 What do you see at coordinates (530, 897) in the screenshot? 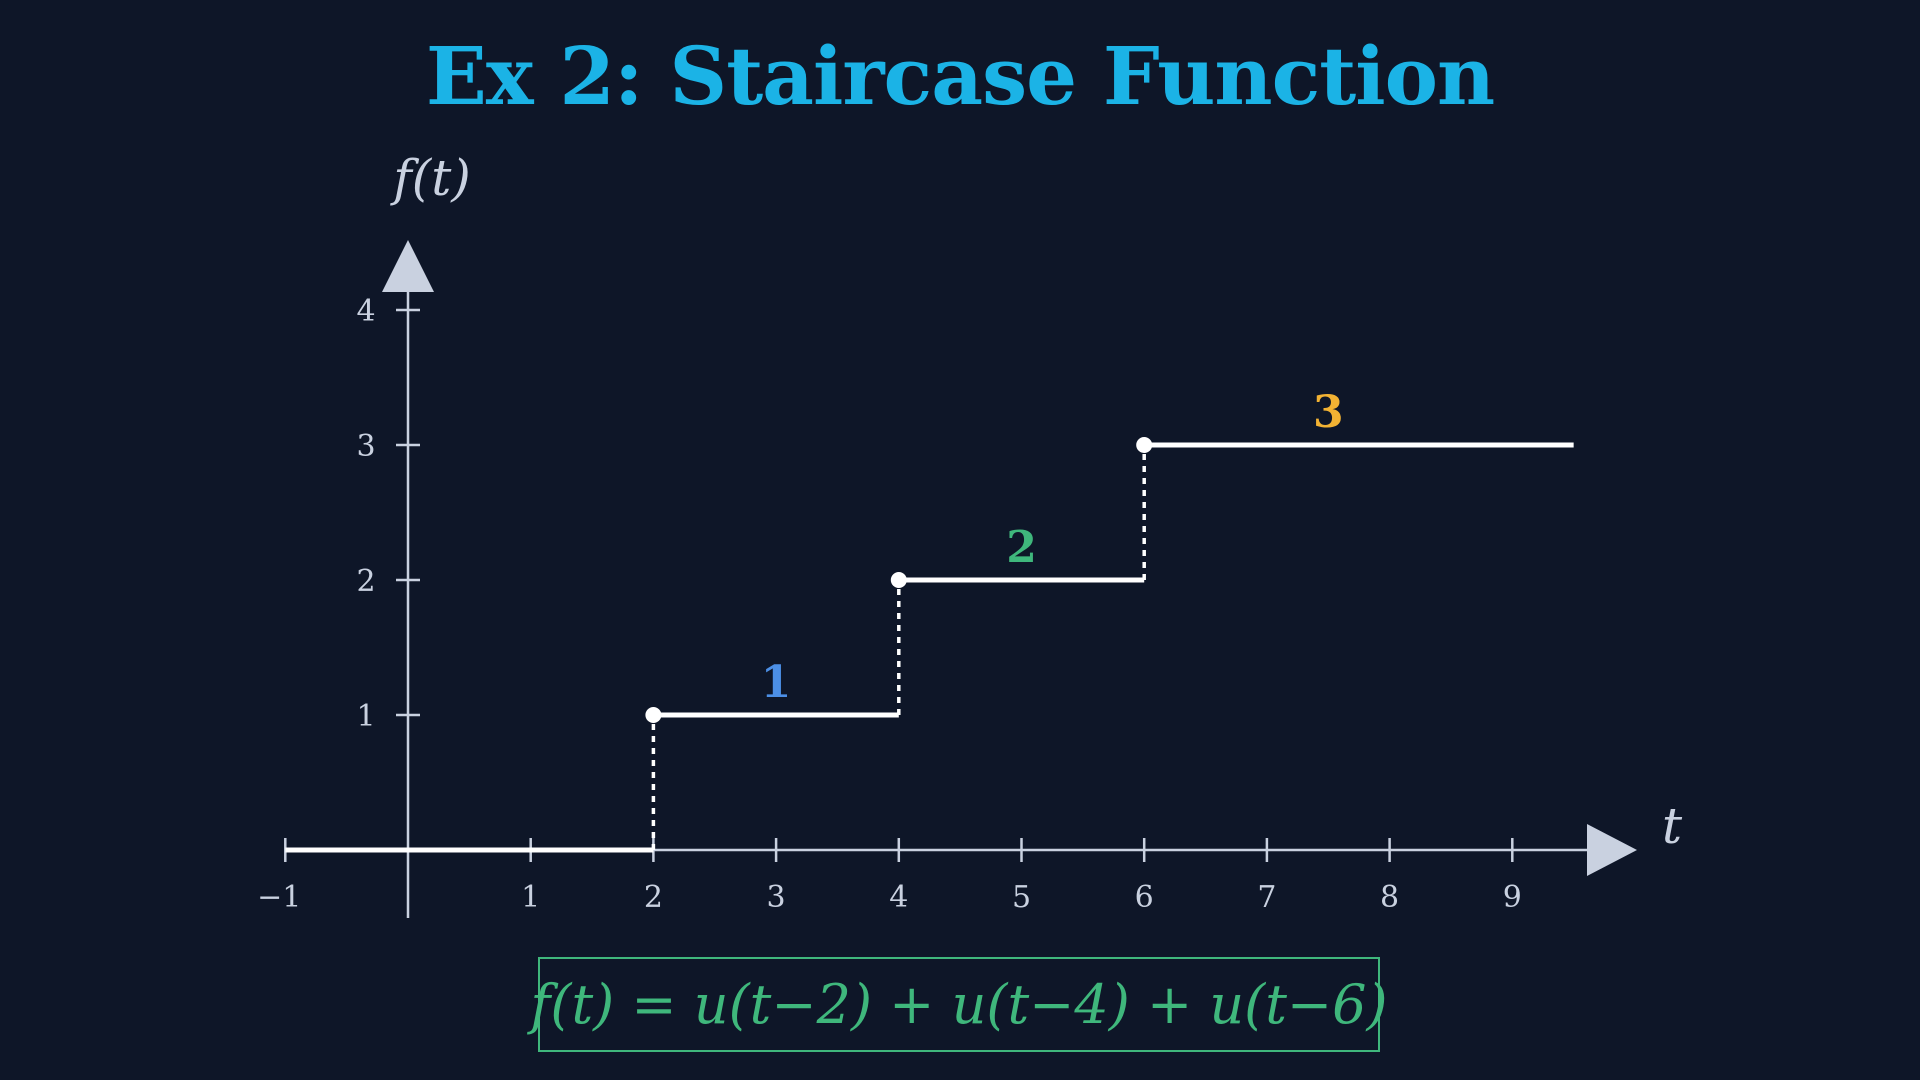
I see `x-tick-label: 1` at bounding box center [530, 897].